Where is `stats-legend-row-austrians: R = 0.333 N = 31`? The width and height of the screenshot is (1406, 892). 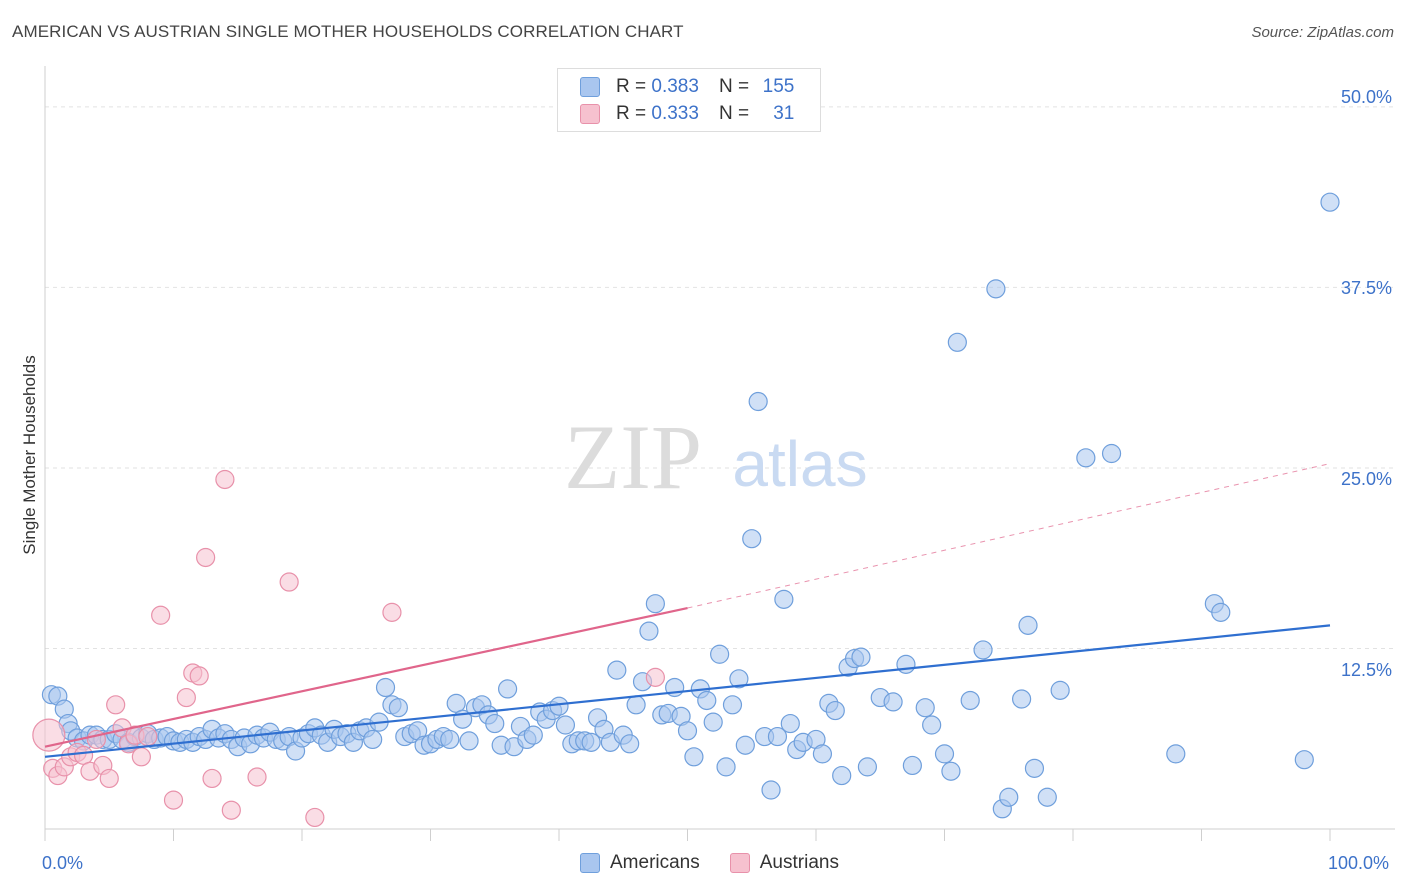 stats-legend-row-austrians: R = 0.333 N = 31 is located at coordinates (687, 114).